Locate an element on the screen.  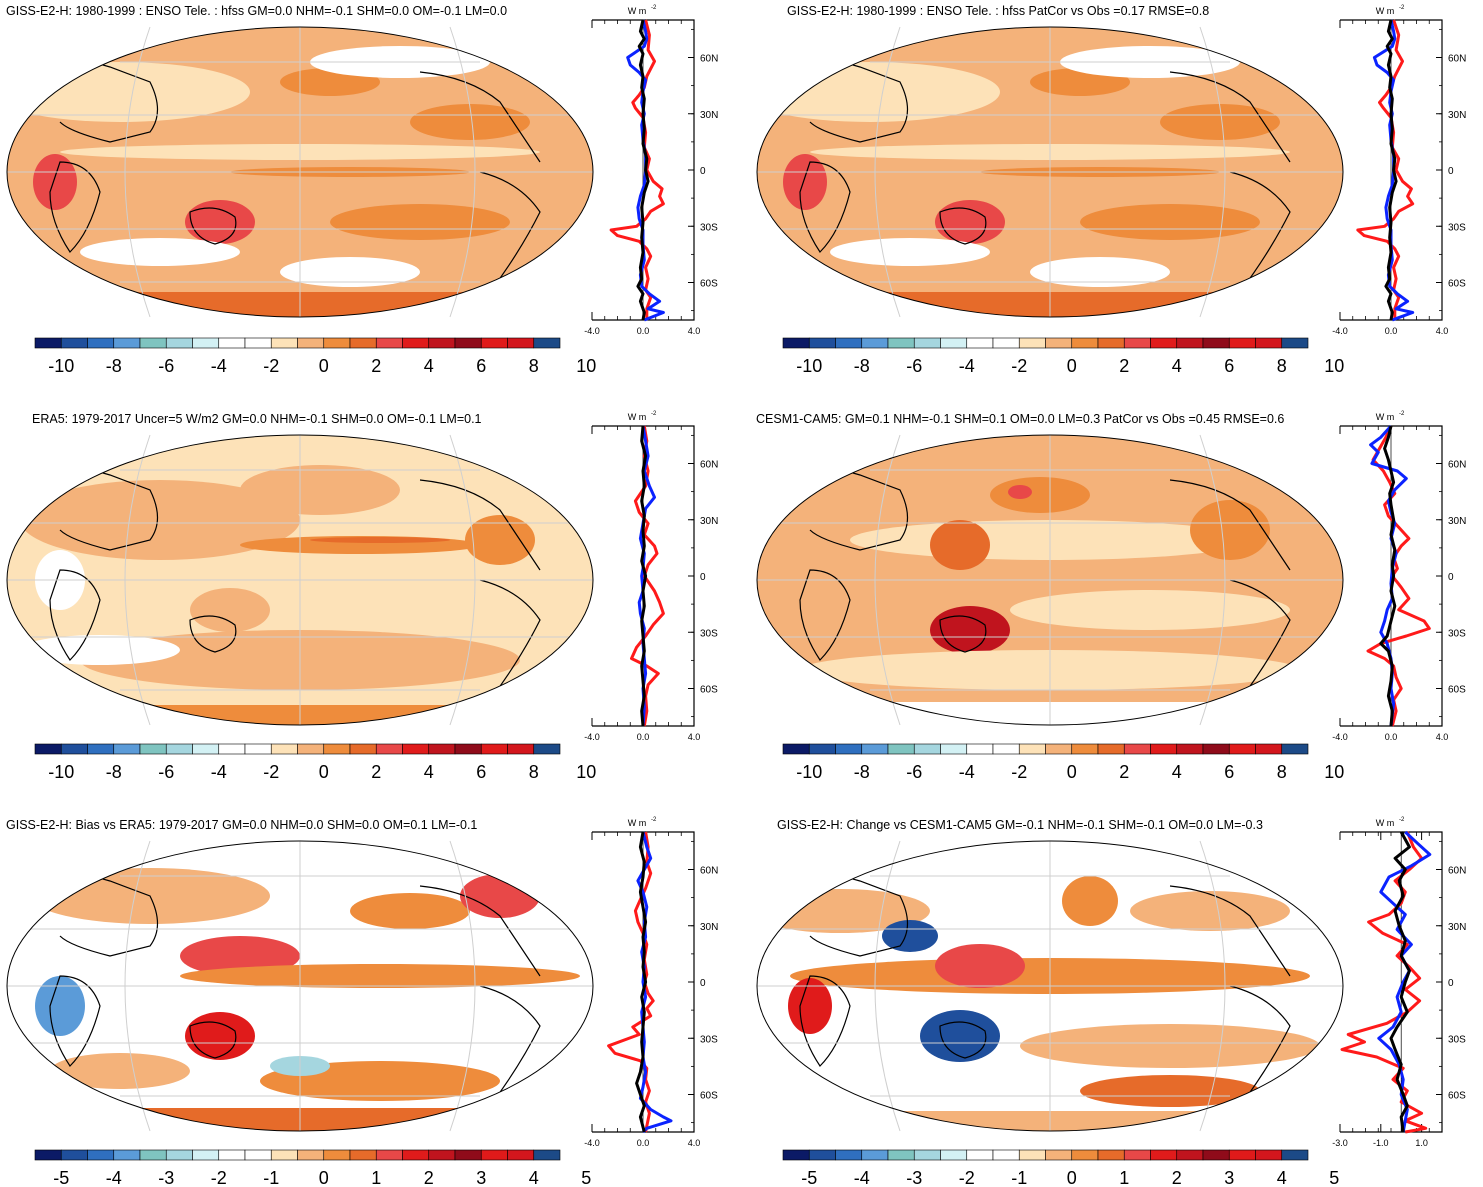
colorbar-2-tick-label: -2 is located at coordinates (1019, 366).